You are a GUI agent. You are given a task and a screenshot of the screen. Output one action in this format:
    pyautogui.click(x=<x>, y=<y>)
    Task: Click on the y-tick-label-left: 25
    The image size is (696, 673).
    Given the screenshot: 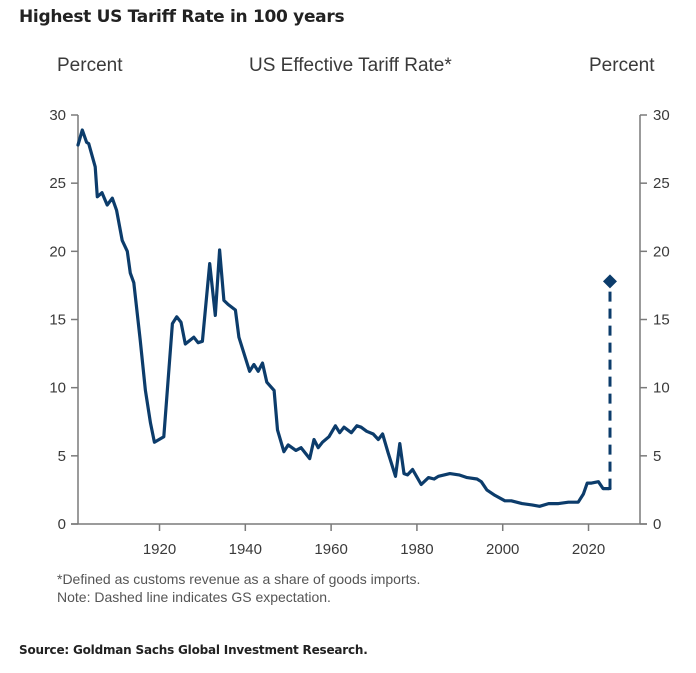 What is the action you would take?
    pyautogui.click(x=57, y=183)
    